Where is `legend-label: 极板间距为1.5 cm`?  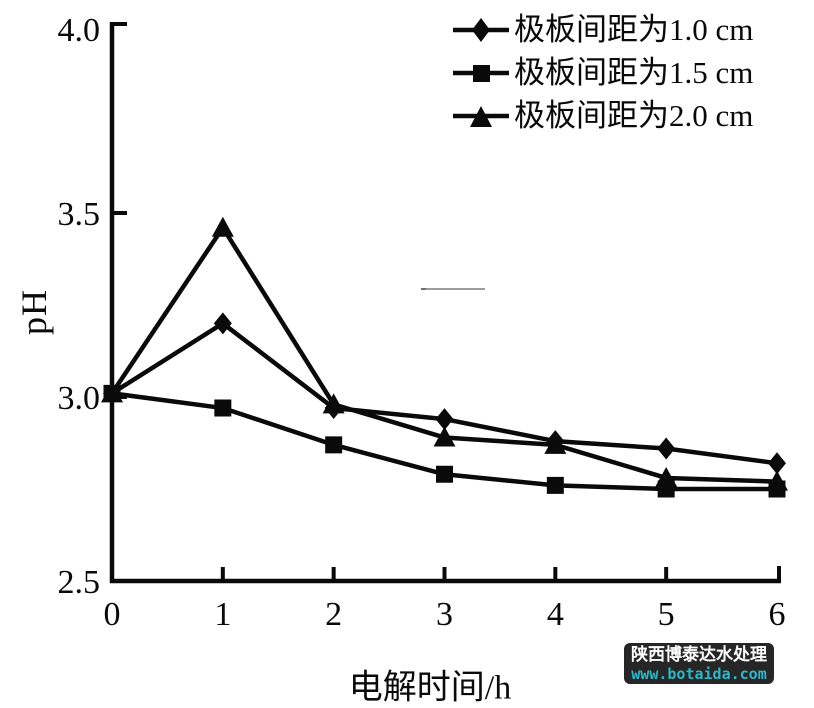 legend-label: 极板间距为1.5 cm is located at coordinates (634, 72).